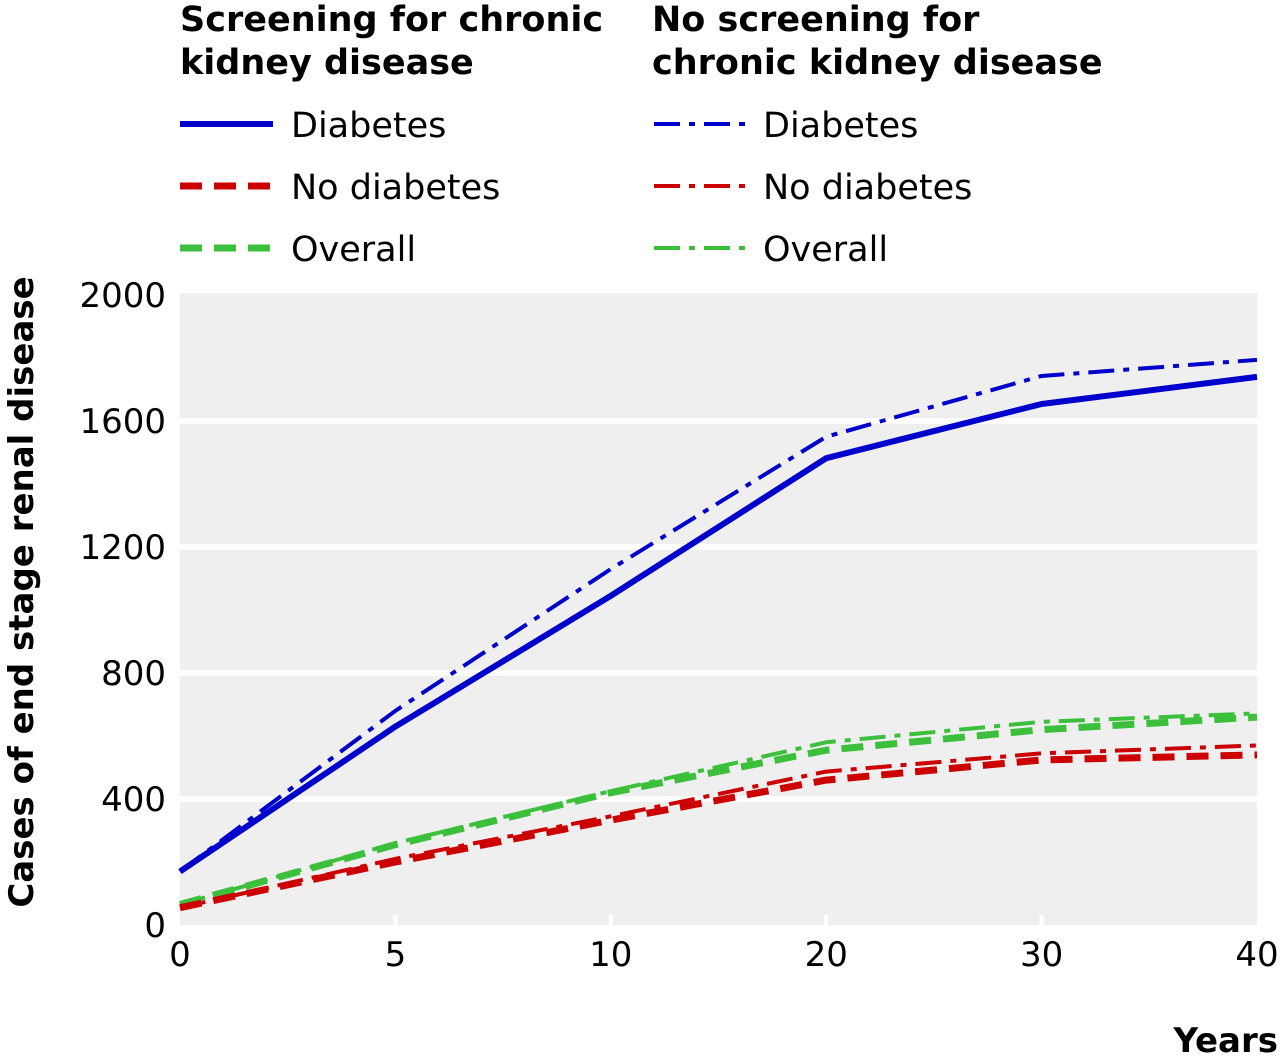 The image size is (1280, 1059). Describe the element at coordinates (122, 548) in the screenshot. I see `y-tick-label: 1200` at that location.